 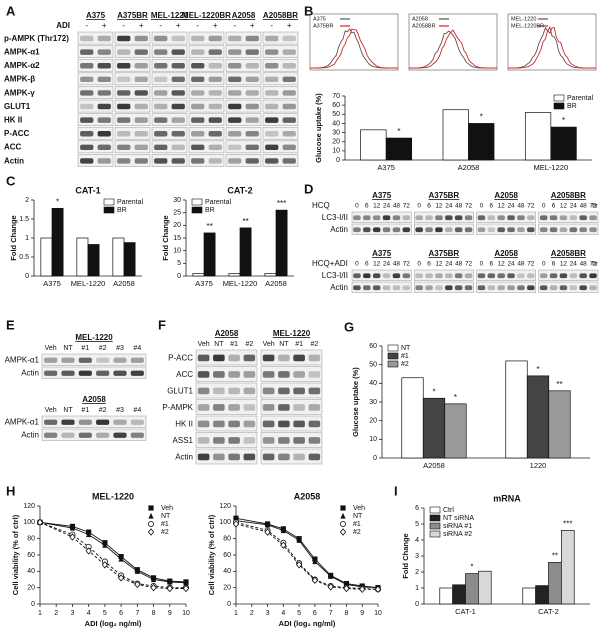 What do you see at coordinates (538, 465) in the screenshot?
I see `x-tick-label: 1220` at bounding box center [538, 465].